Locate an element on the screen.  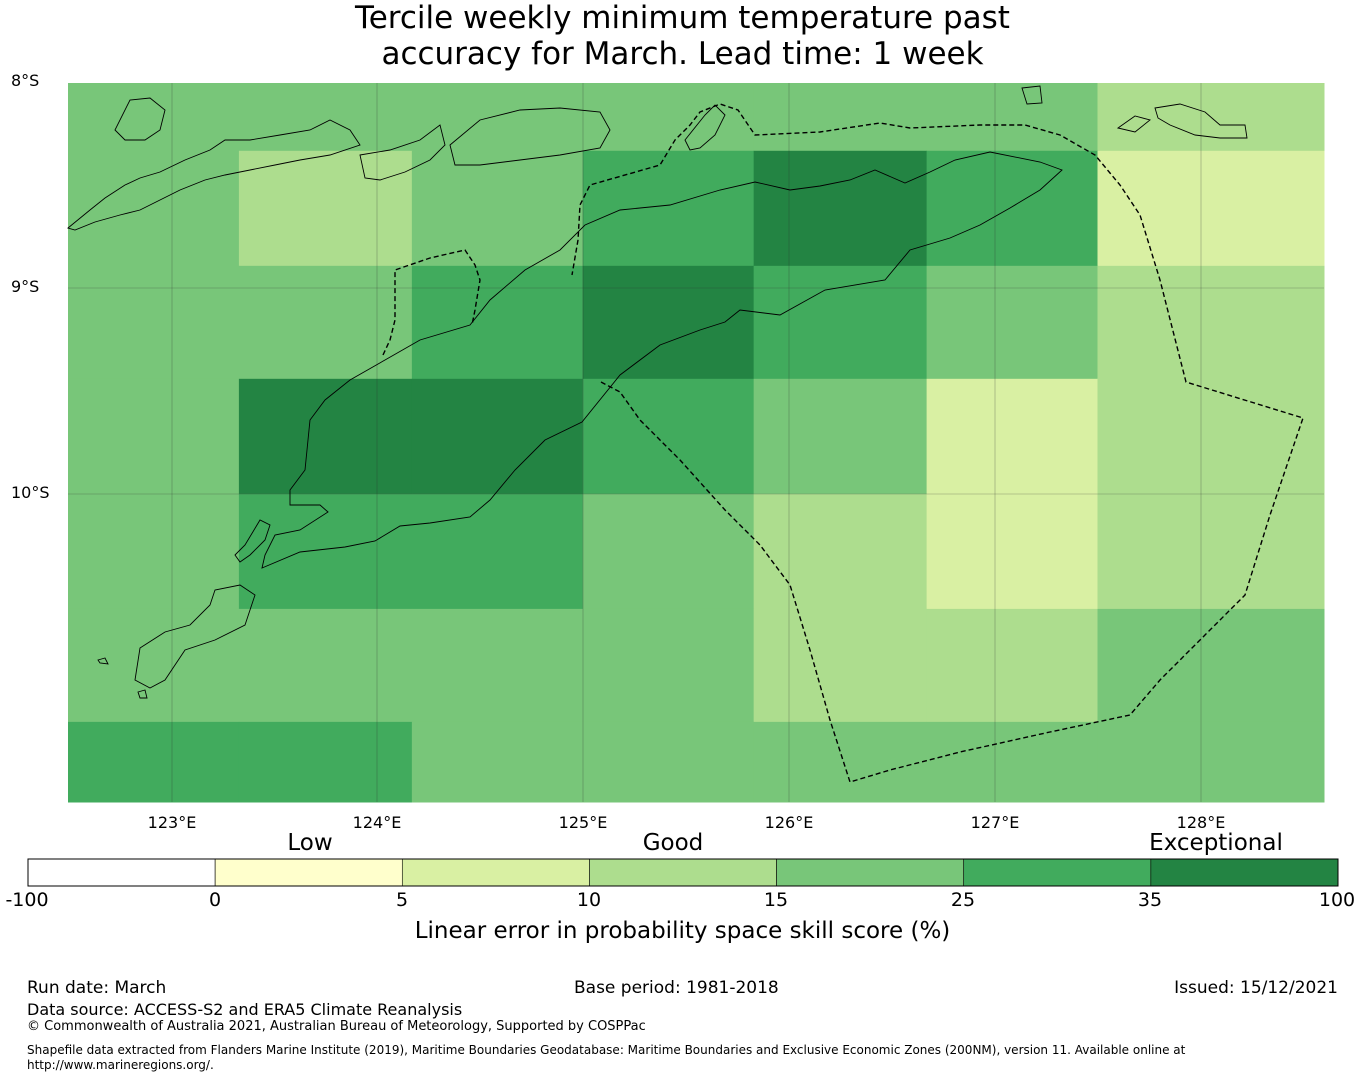
lomblen-outline is located at coordinates (140, 119).